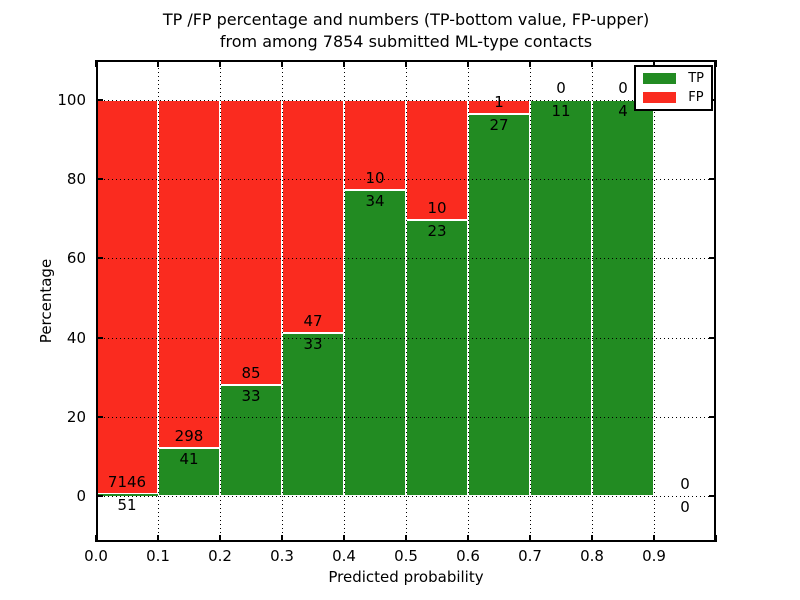 The height and width of the screenshot is (600, 800). Describe the element at coordinates (76, 417) in the screenshot. I see `y-tick-label-20: 20` at that location.